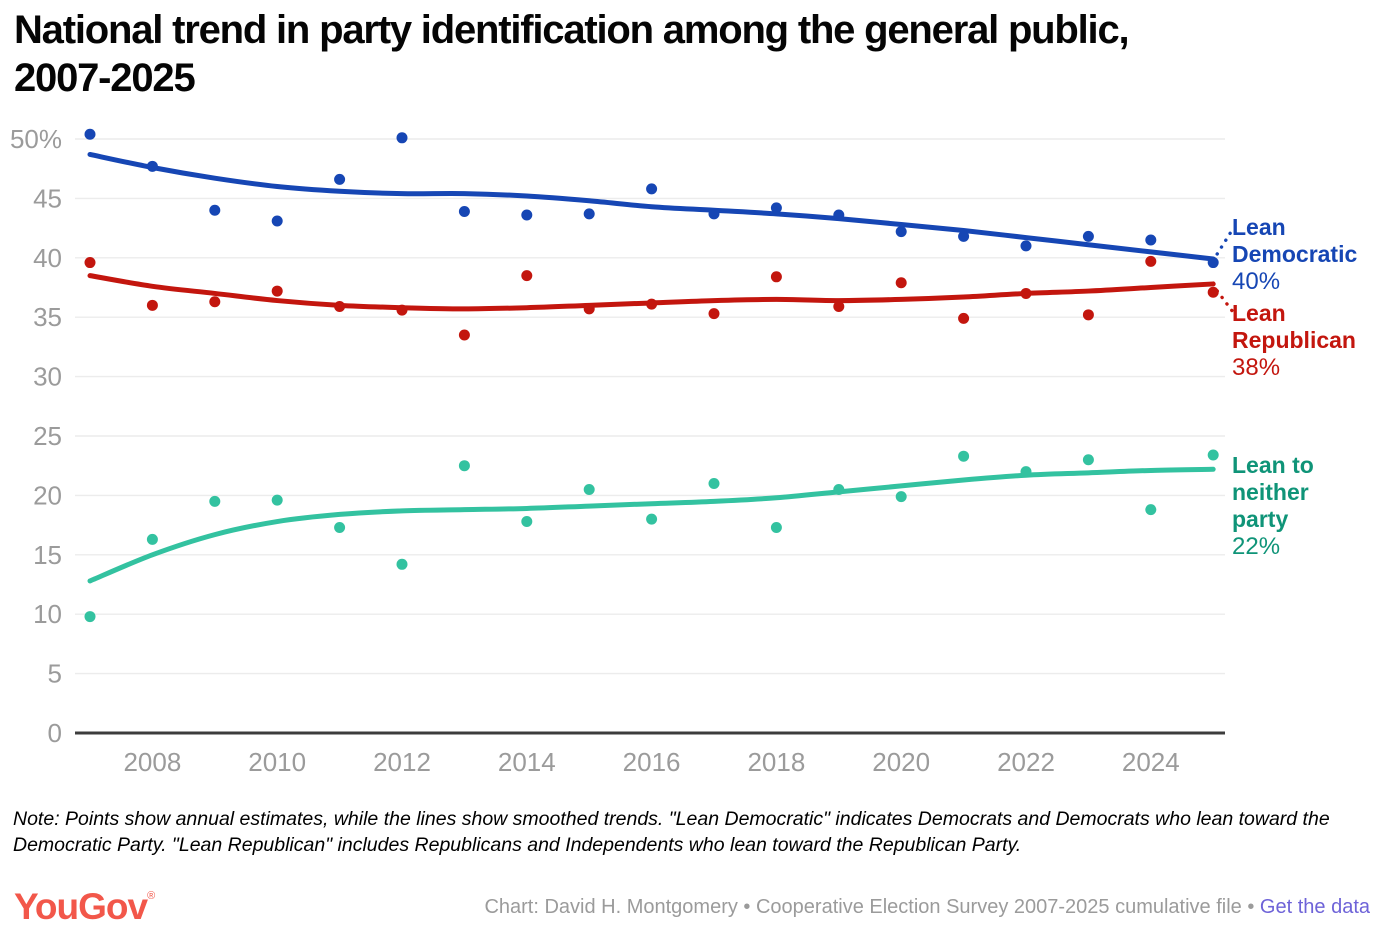  Describe the element at coordinates (1295, 240) in the screenshot. I see `legend-lean-democratic-label: Lean Democratic` at that location.